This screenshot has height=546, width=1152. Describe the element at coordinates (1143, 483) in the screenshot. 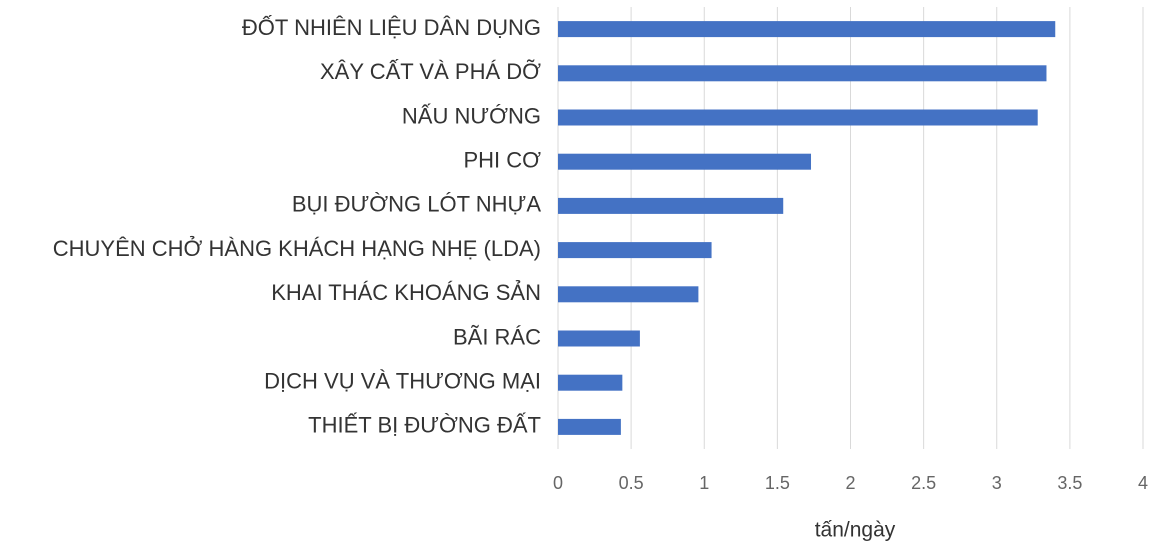

I see `x-tick-label: 4` at that location.